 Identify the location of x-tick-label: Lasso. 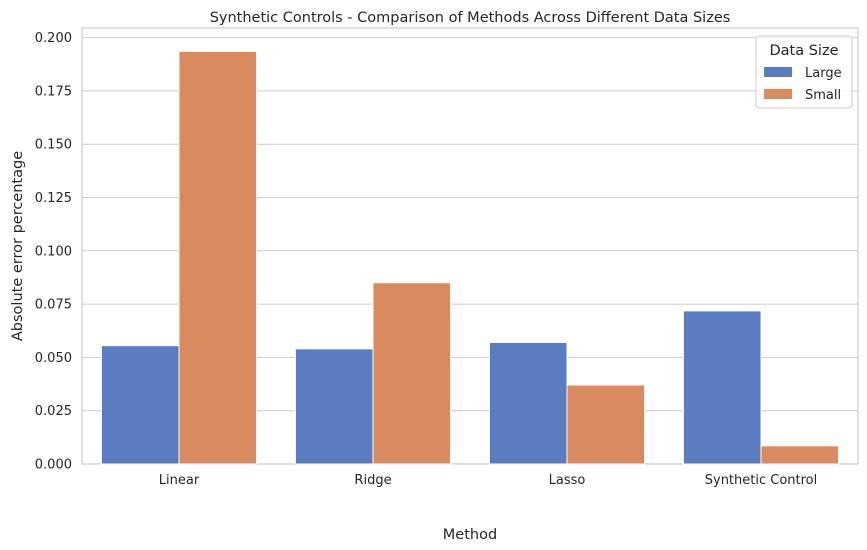
(567, 480).